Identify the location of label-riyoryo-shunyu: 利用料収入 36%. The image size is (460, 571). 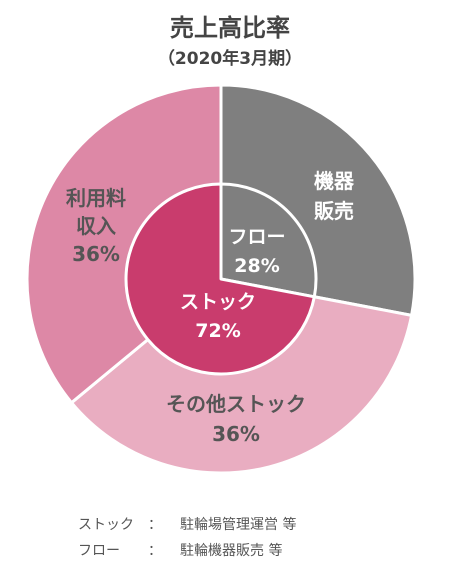
(96, 226).